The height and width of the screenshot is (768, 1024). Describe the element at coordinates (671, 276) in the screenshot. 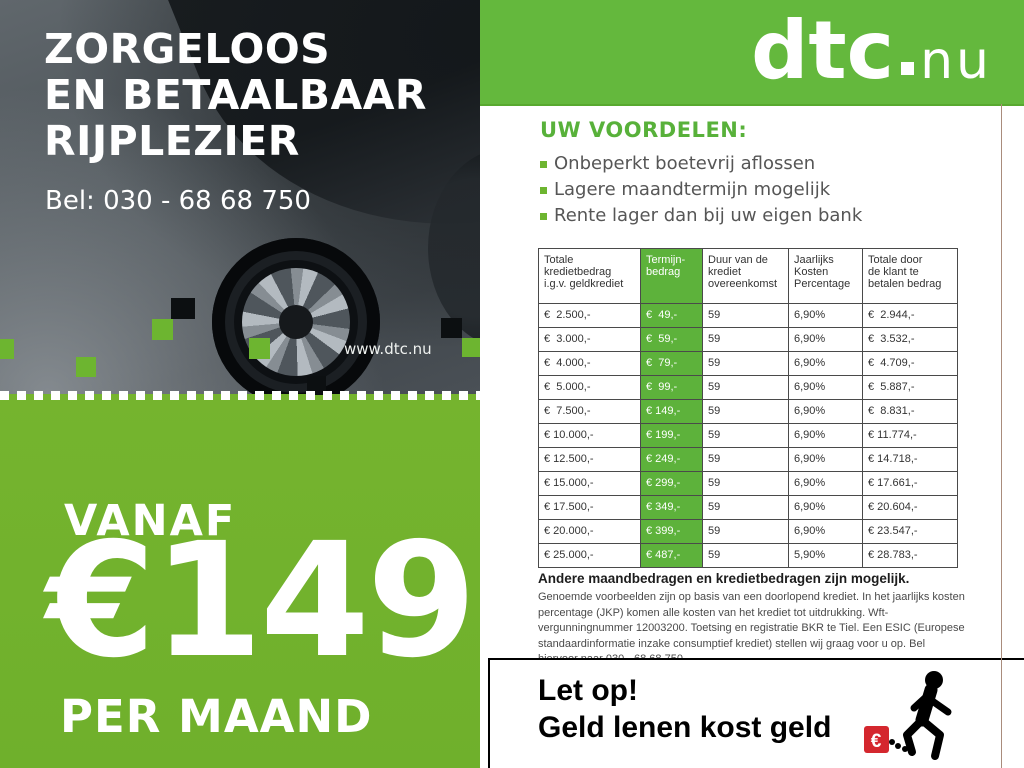

I see `column-header: Termijn- bedrag` at that location.